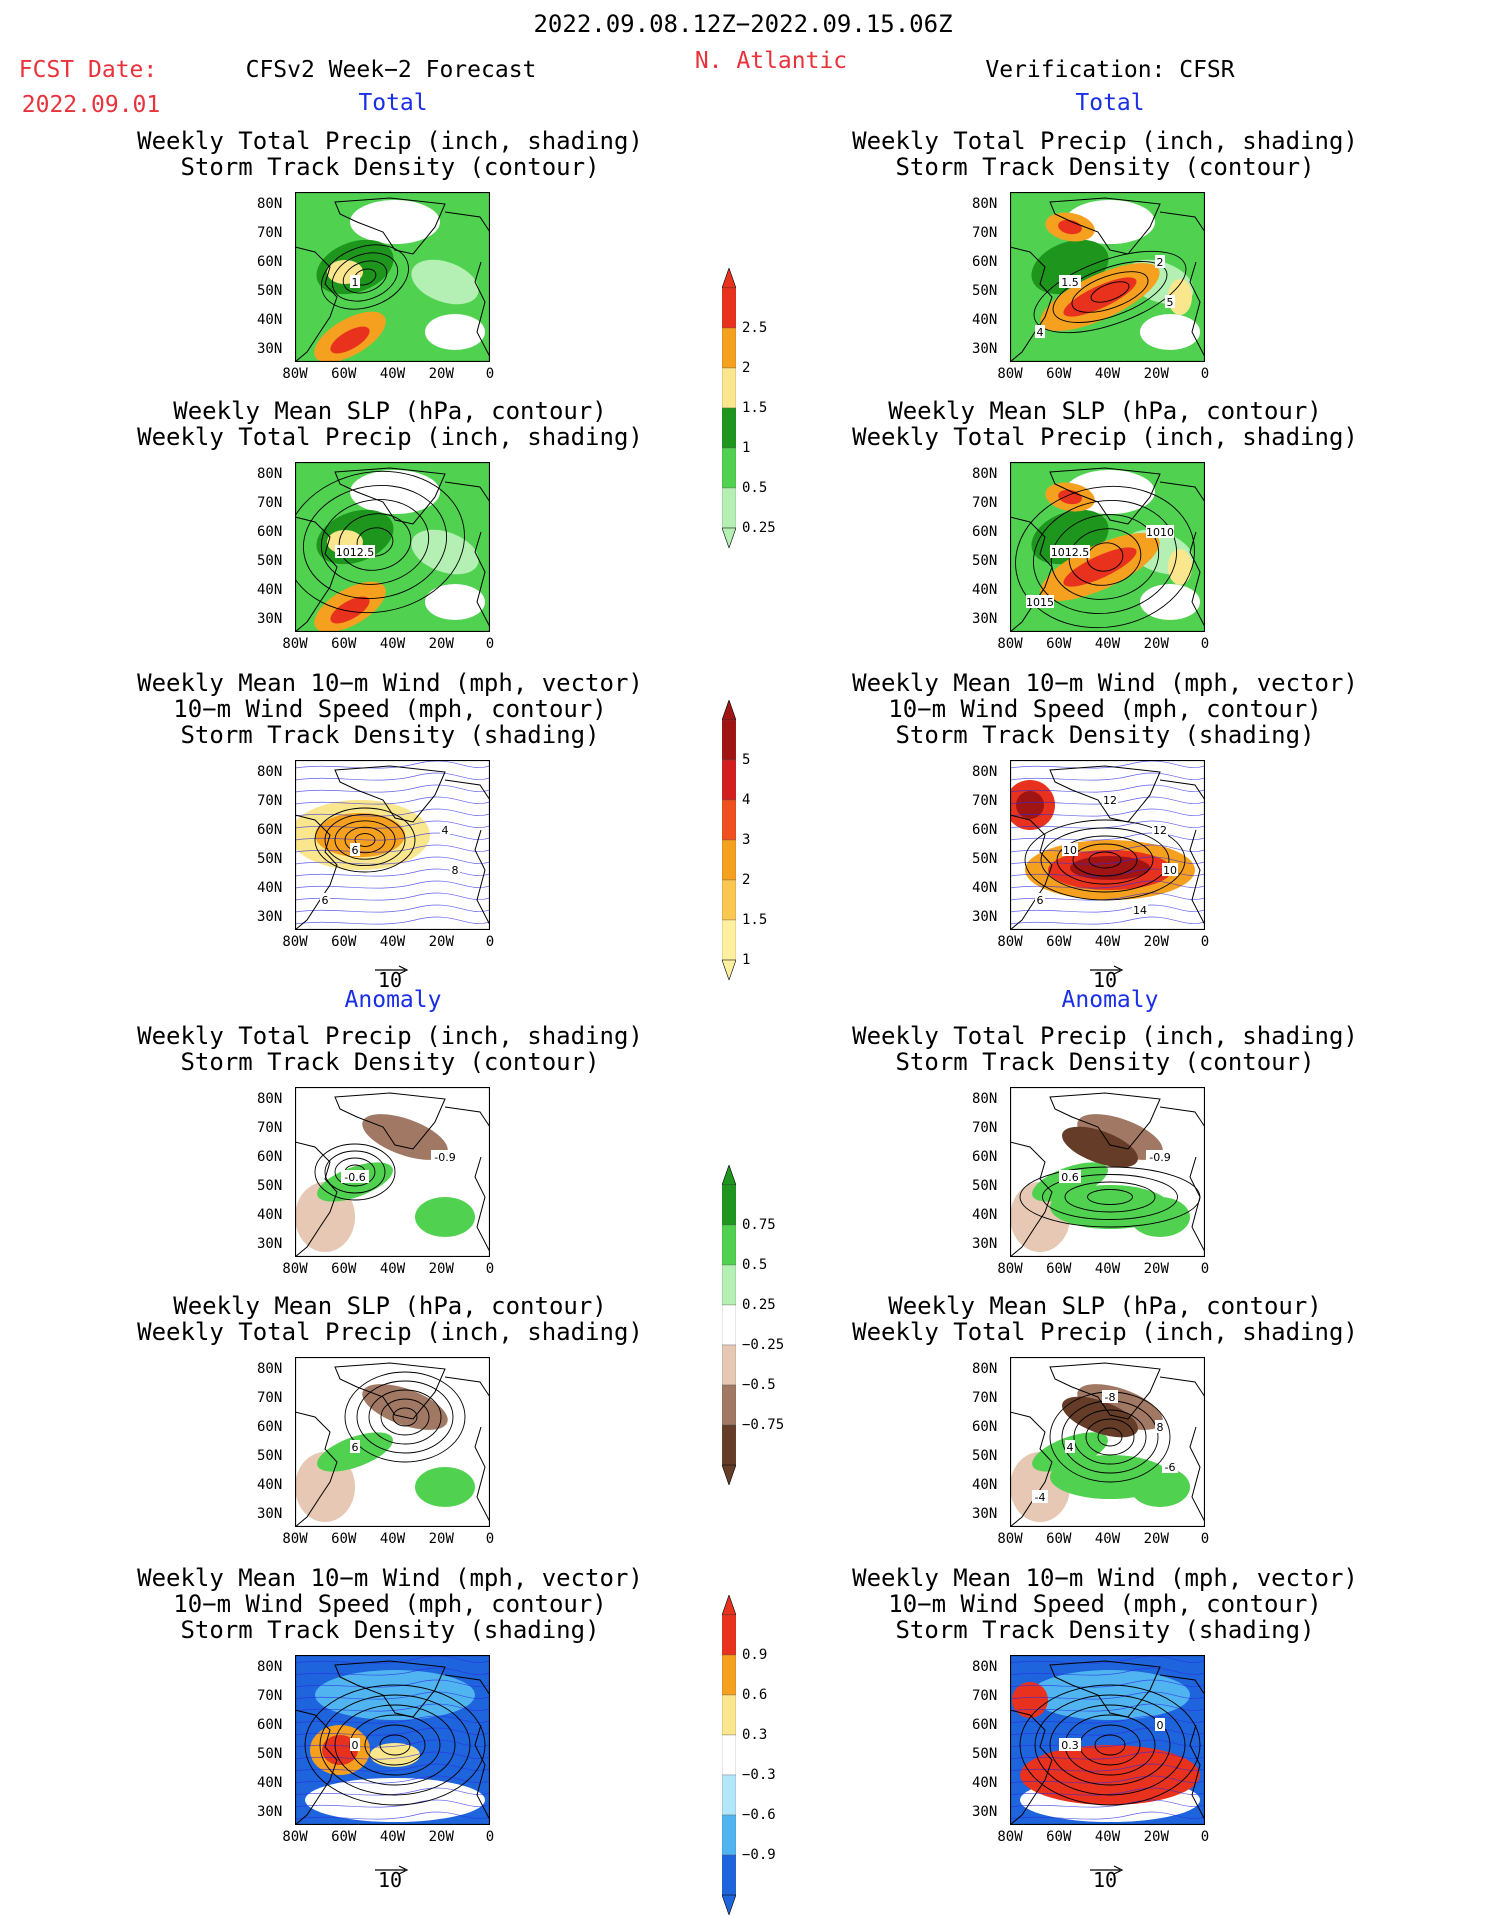  Describe the element at coordinates (1107, 547) in the screenshot. I see `map-panel-sT-right: 1012.5 1010 1015` at that location.